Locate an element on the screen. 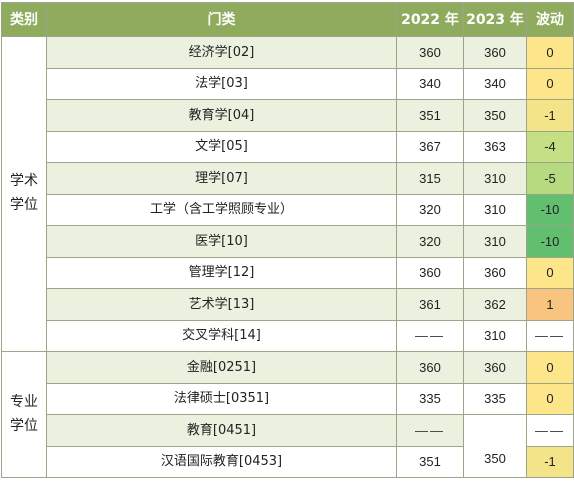  score-2022-cell: 367 is located at coordinates (430, 146).